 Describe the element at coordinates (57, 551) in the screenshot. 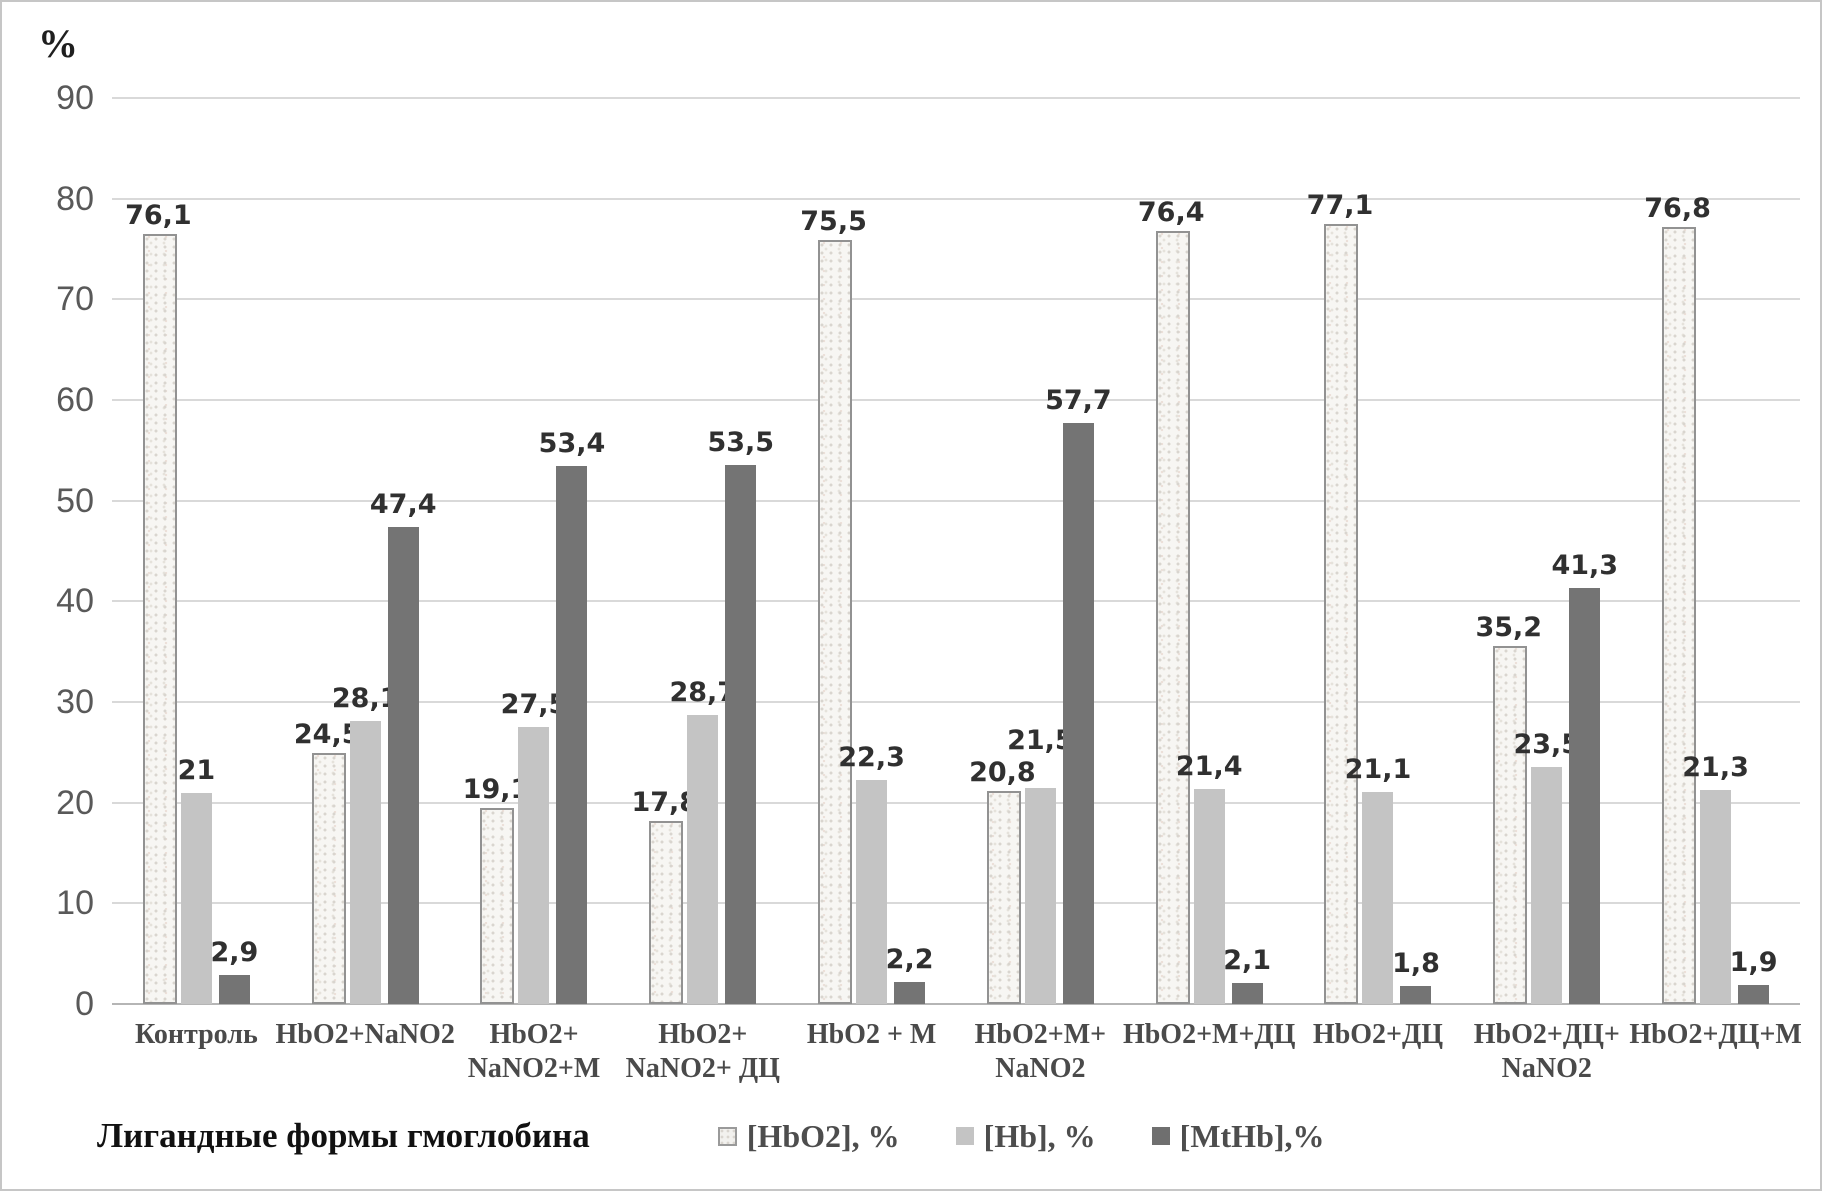

I see `y-axis-tick-labels: 0 10 20 30 40 50 60 70 80 90` at that location.